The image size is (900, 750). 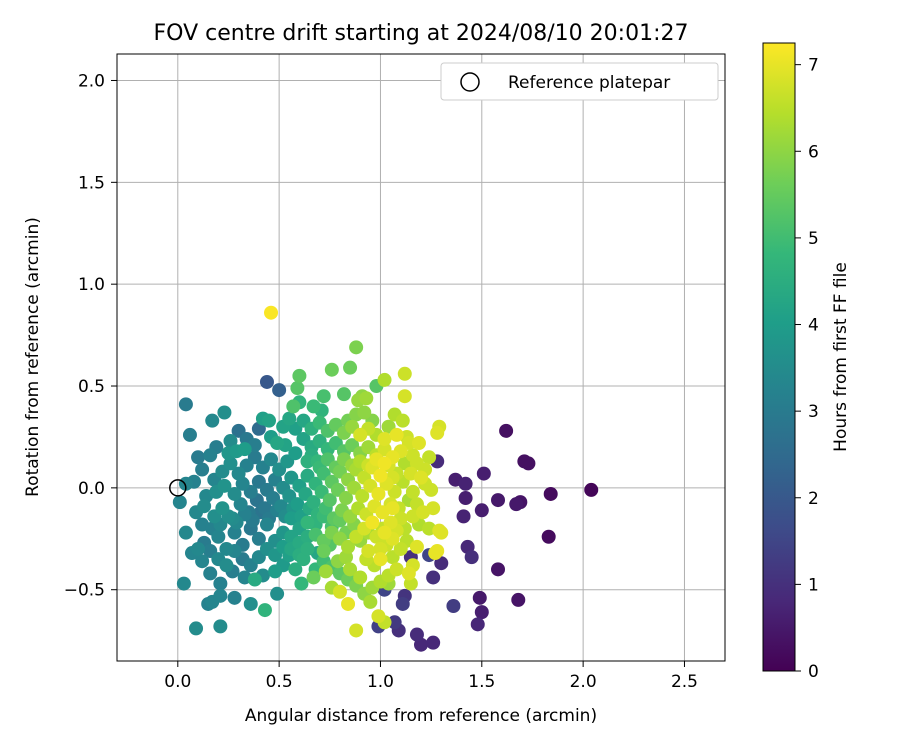 I want to click on x-tick-label: 1.5, so click(x=481, y=682).